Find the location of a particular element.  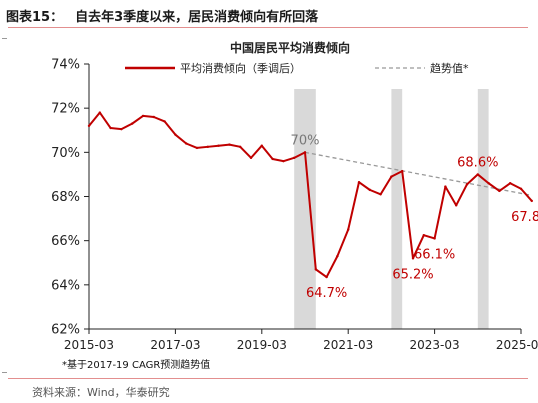

margin-mark-top is located at coordinates (4, 38).